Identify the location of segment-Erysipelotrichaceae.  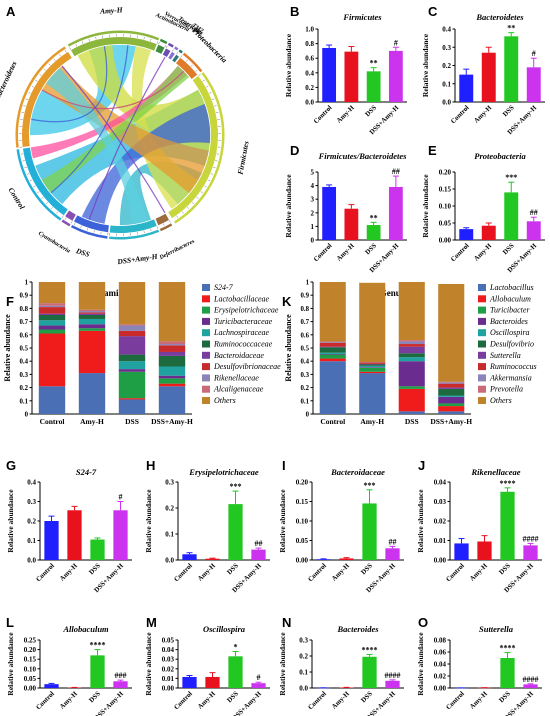
(92, 329).